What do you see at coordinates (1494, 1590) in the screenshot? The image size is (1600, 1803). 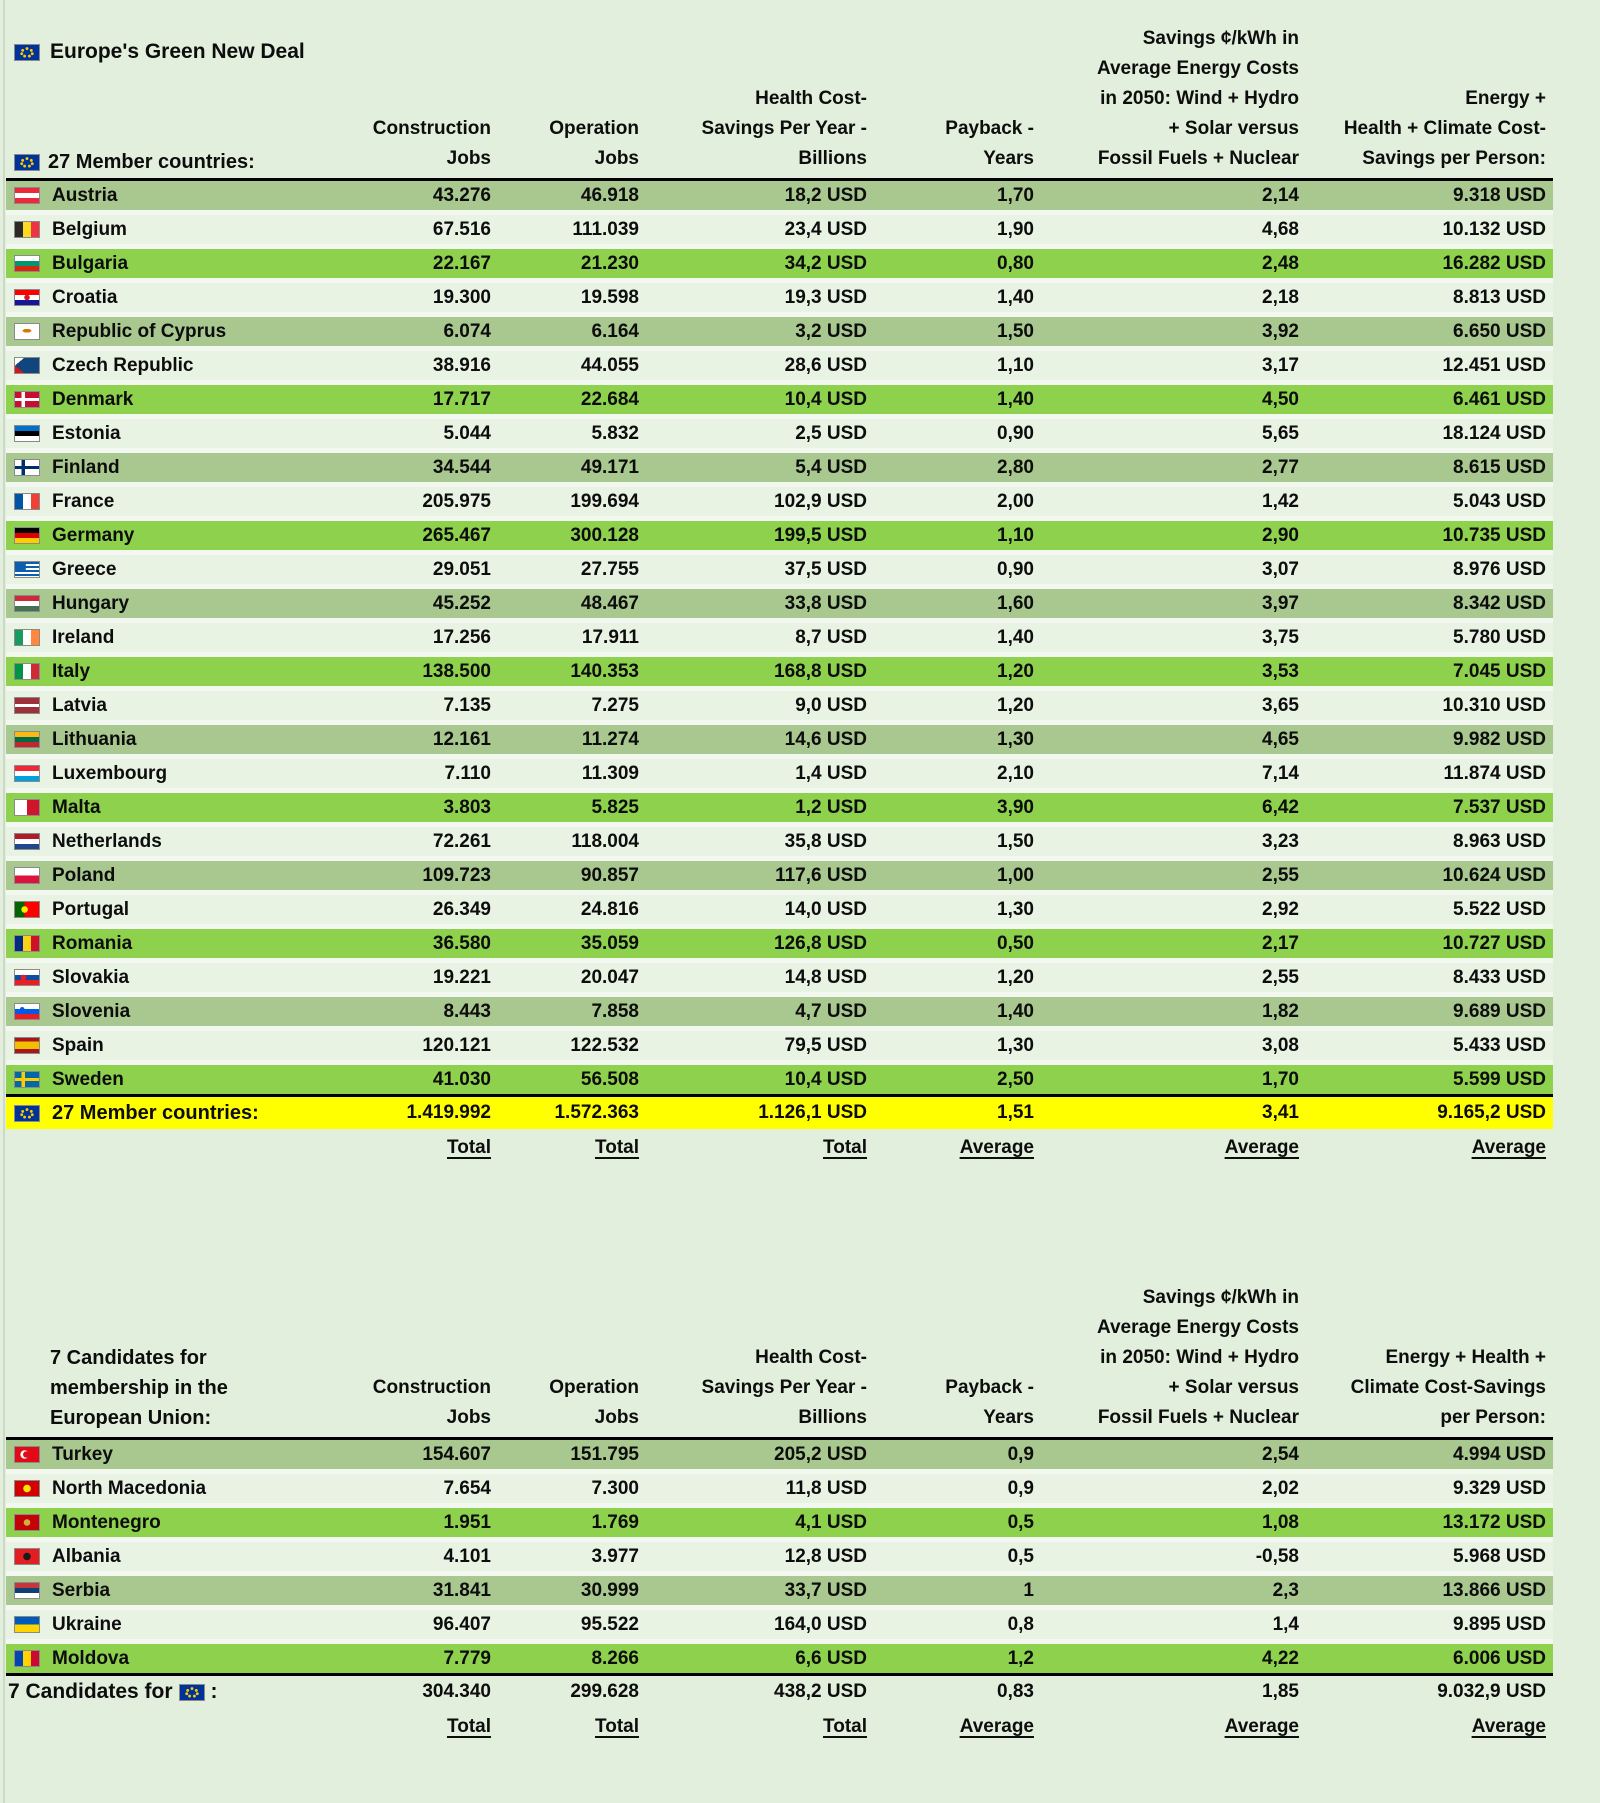 I see `cell-savings-per-person: 13.866 USD` at bounding box center [1494, 1590].